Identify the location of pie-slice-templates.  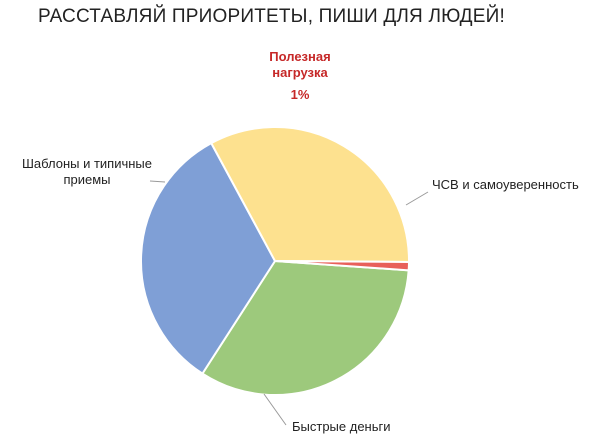
(310, 194).